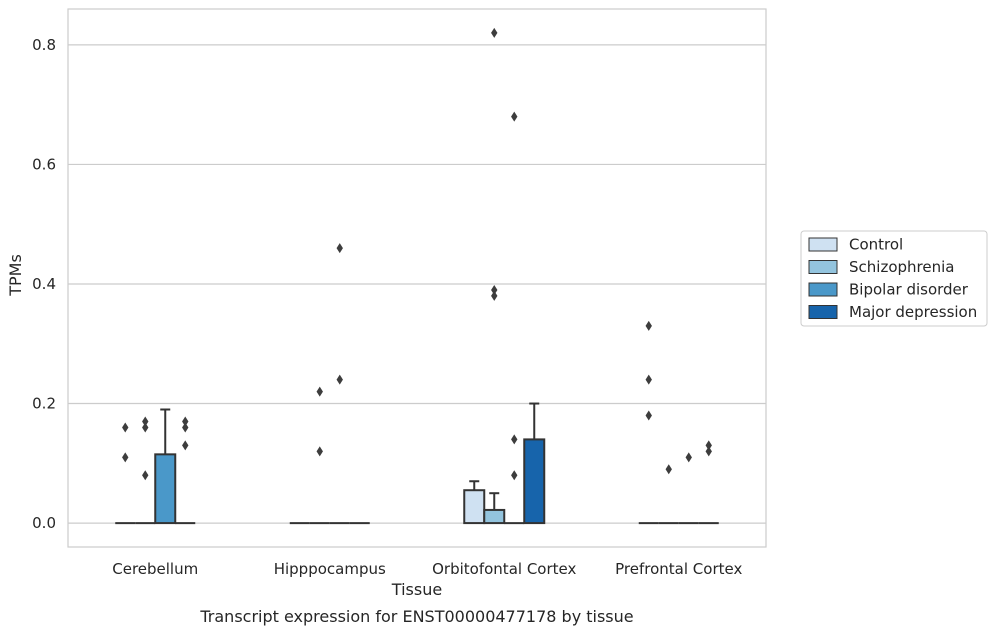 This screenshot has height=634, width=997. I want to click on legend-frame, so click(894, 278).